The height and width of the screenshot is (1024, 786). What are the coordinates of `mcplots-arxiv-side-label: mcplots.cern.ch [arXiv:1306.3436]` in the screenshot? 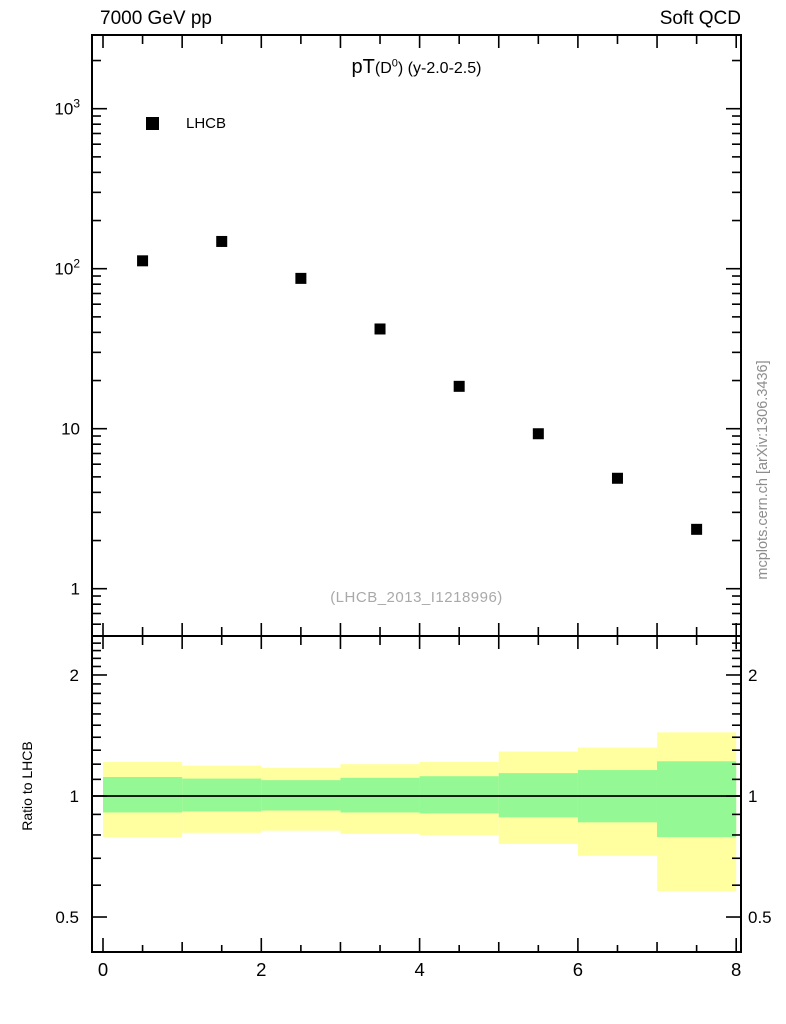 It's located at (763, 470).